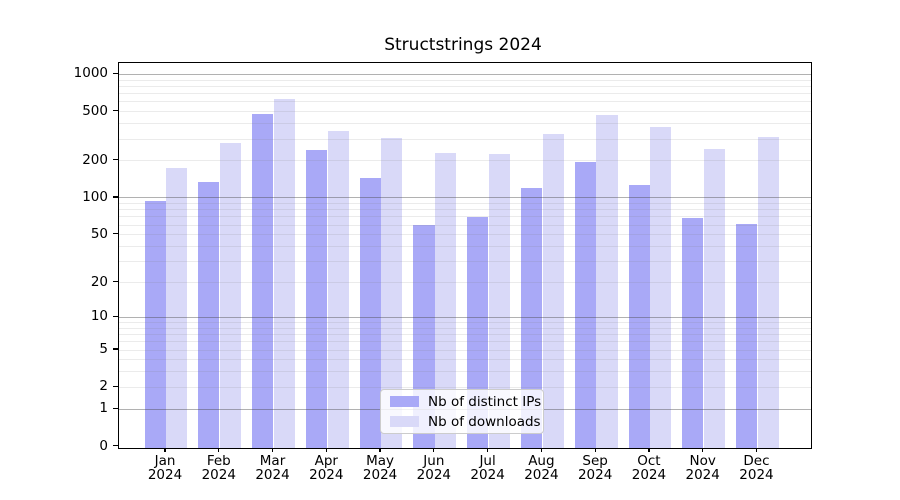  Describe the element at coordinates (487, 468) in the screenshot. I see `x-tick-label: Jul 2024` at that location.